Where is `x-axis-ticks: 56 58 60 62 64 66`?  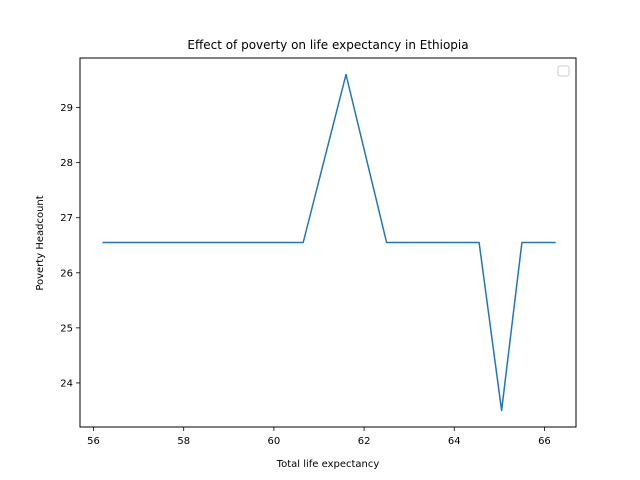 x-axis-ticks: 56 58 60 62 64 66 is located at coordinates (319, 437).